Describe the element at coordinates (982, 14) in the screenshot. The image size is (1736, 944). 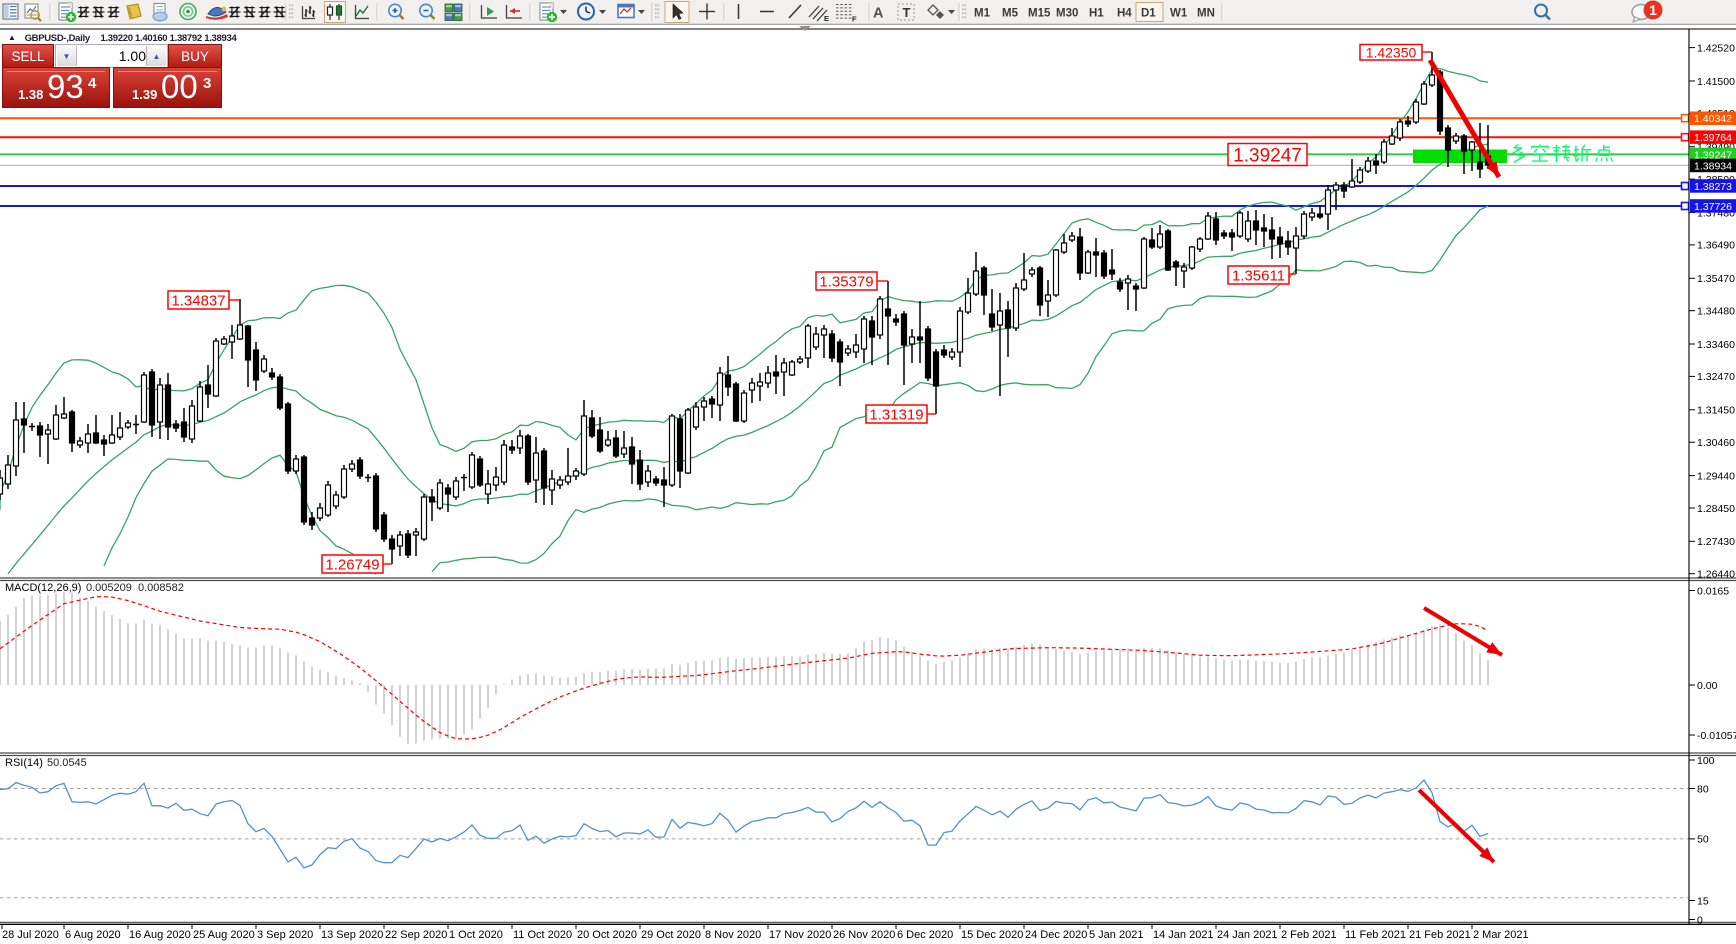
I see `svg-text: M1` at that location.